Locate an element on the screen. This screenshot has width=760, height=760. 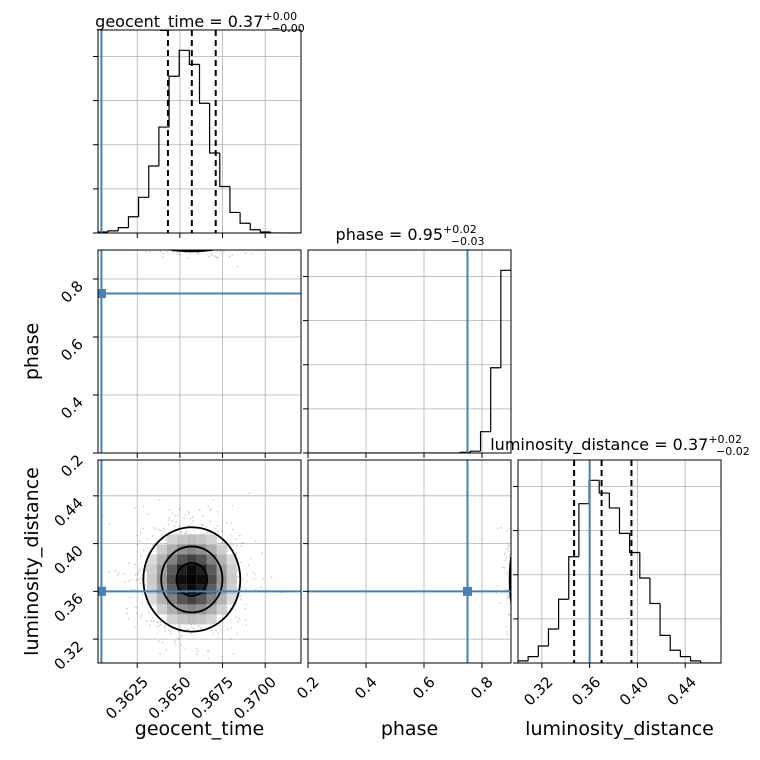
hist-bin is located at coordinates (634, 543).